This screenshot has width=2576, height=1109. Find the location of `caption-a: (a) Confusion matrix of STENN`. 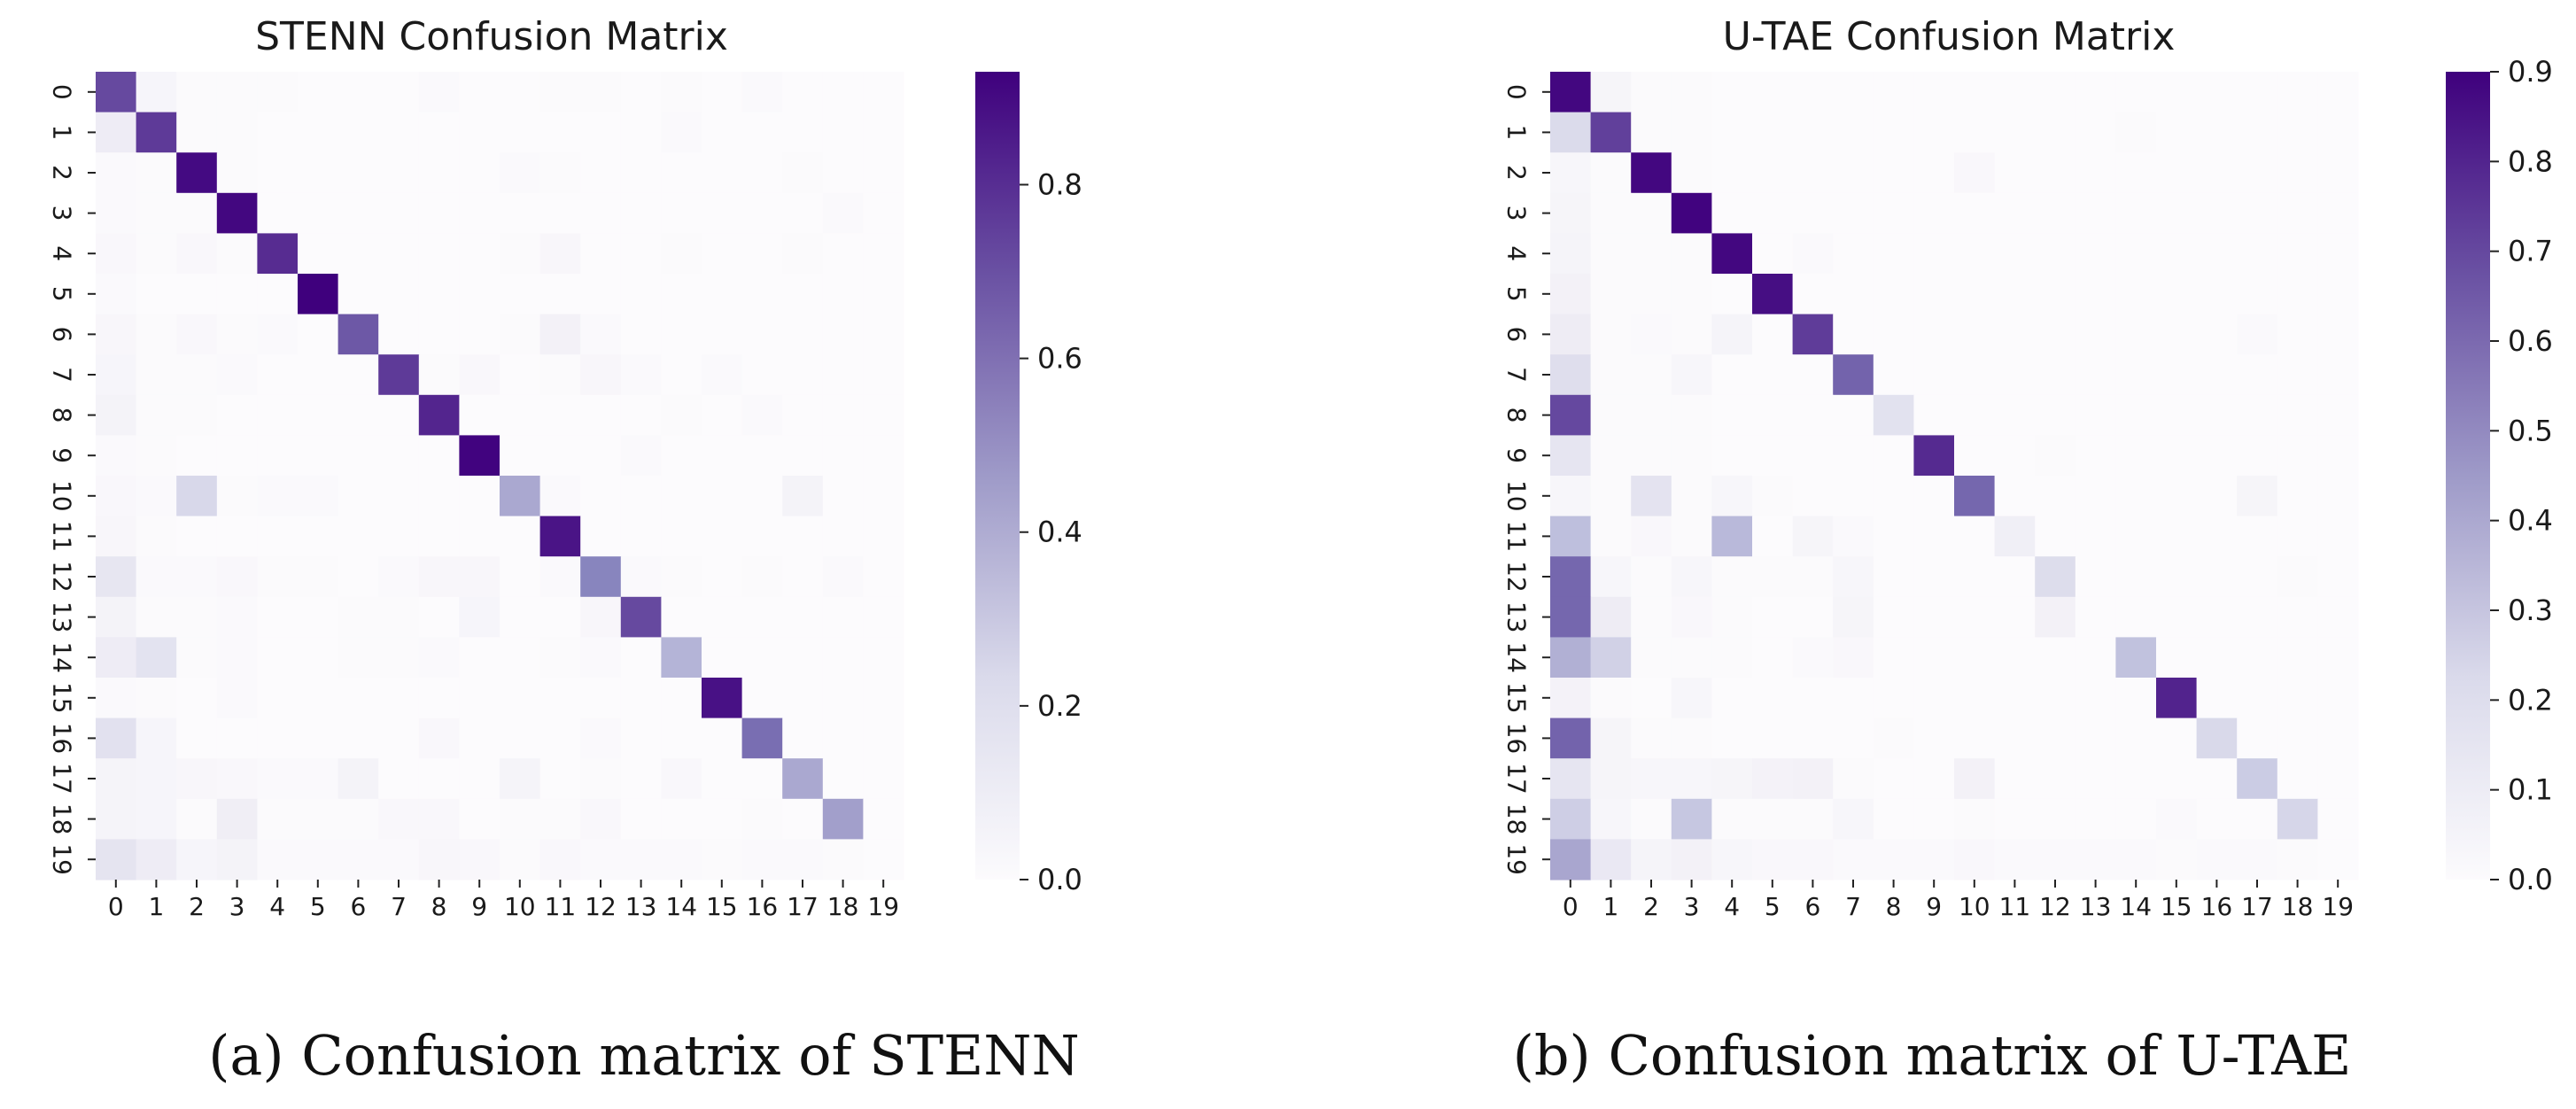

caption-a: (a) Confusion matrix of STENN is located at coordinates (644, 1055).